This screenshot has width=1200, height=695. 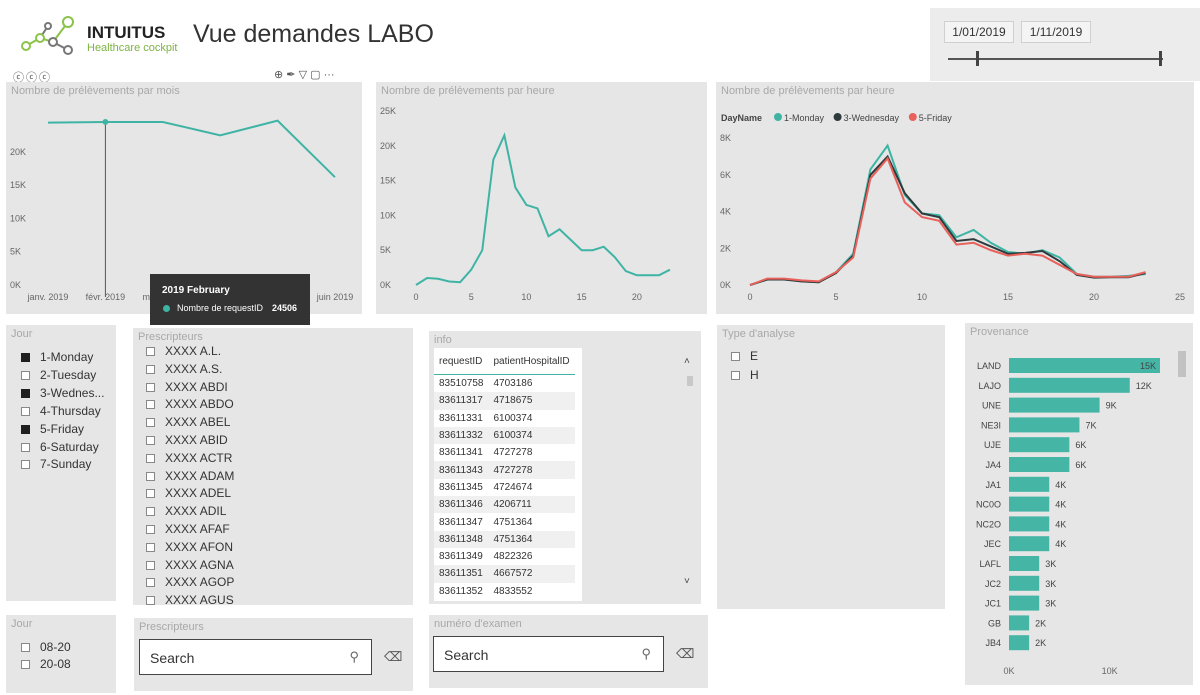 I want to click on slicer-item: 1-Monday, so click(x=61, y=358).